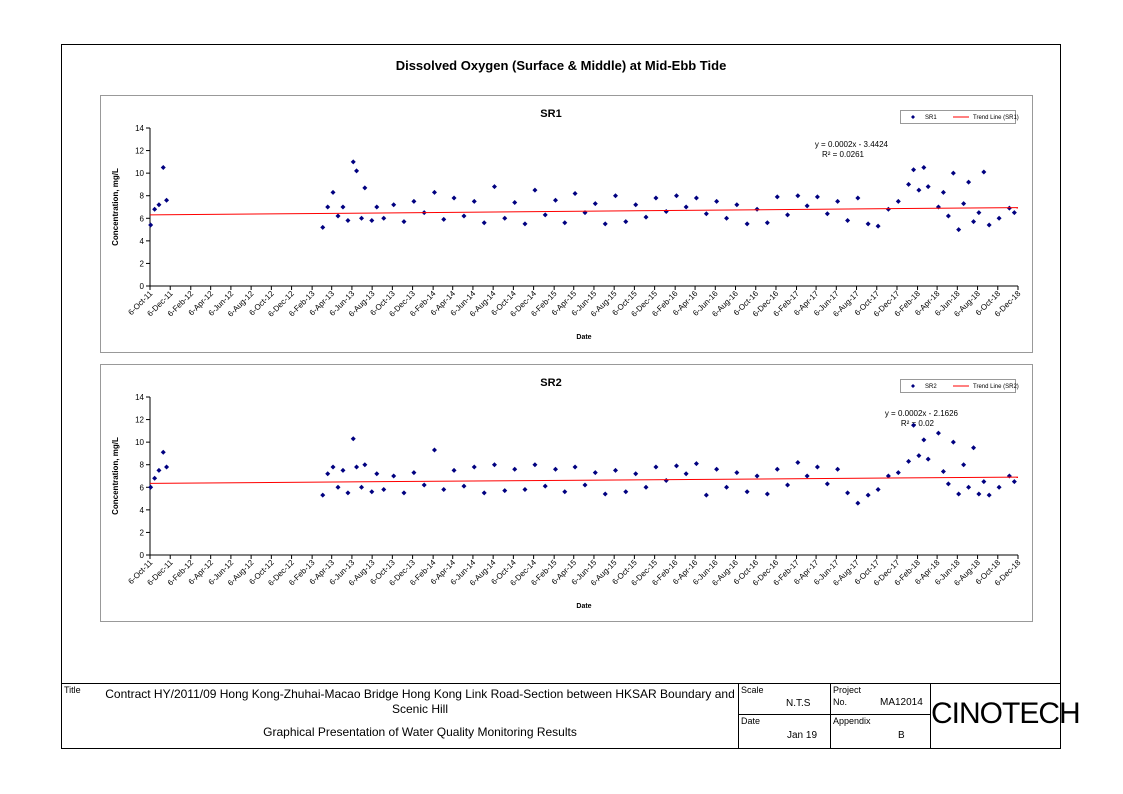 Image resolution: width=1123 pixels, height=794 pixels. Describe the element at coordinates (72, 690) in the screenshot. I see `title-label: Title` at that location.